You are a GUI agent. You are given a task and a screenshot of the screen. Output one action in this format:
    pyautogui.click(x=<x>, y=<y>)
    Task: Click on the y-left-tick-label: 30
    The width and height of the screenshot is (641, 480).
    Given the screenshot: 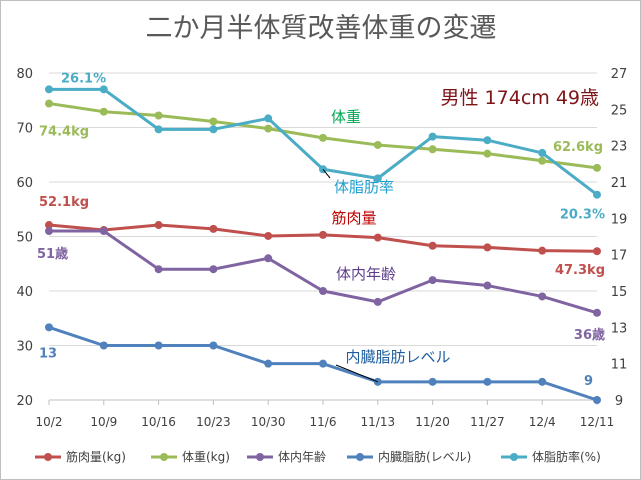 What is the action you would take?
    pyautogui.click(x=24, y=347)
    